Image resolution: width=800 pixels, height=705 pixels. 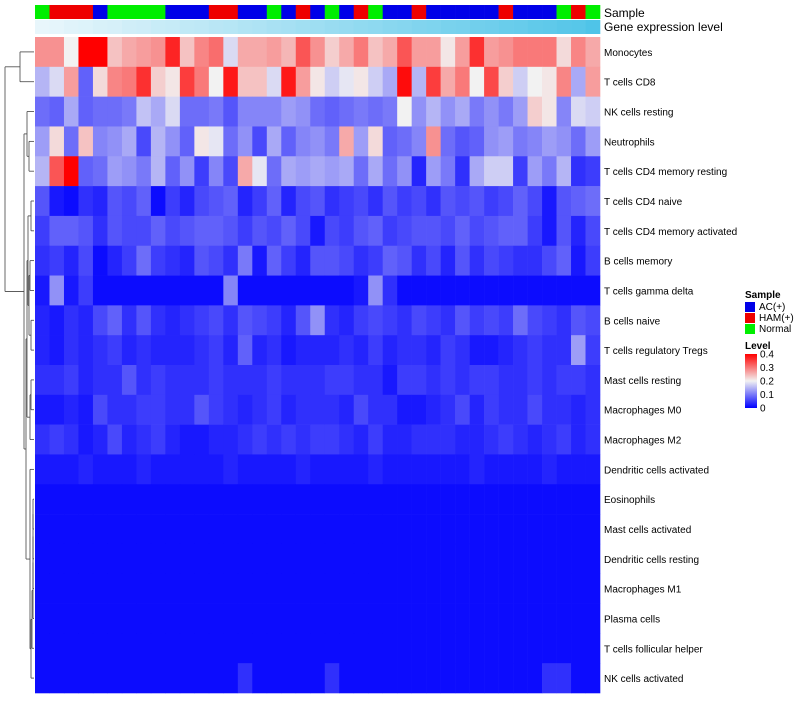 What do you see at coordinates (318, 12) in the screenshot?
I see `sample-annotation-bar` at bounding box center [318, 12].